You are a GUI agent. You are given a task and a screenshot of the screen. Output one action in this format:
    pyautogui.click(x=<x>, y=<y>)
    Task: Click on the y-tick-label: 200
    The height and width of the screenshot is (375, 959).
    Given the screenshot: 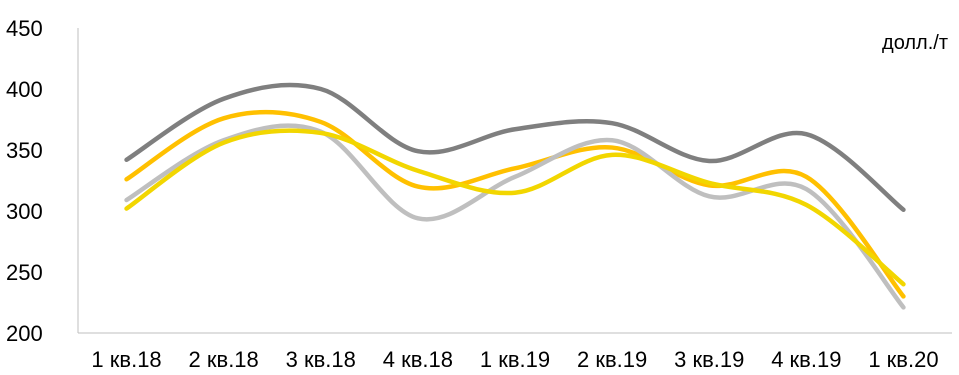 What is the action you would take?
    pyautogui.click(x=24, y=333)
    